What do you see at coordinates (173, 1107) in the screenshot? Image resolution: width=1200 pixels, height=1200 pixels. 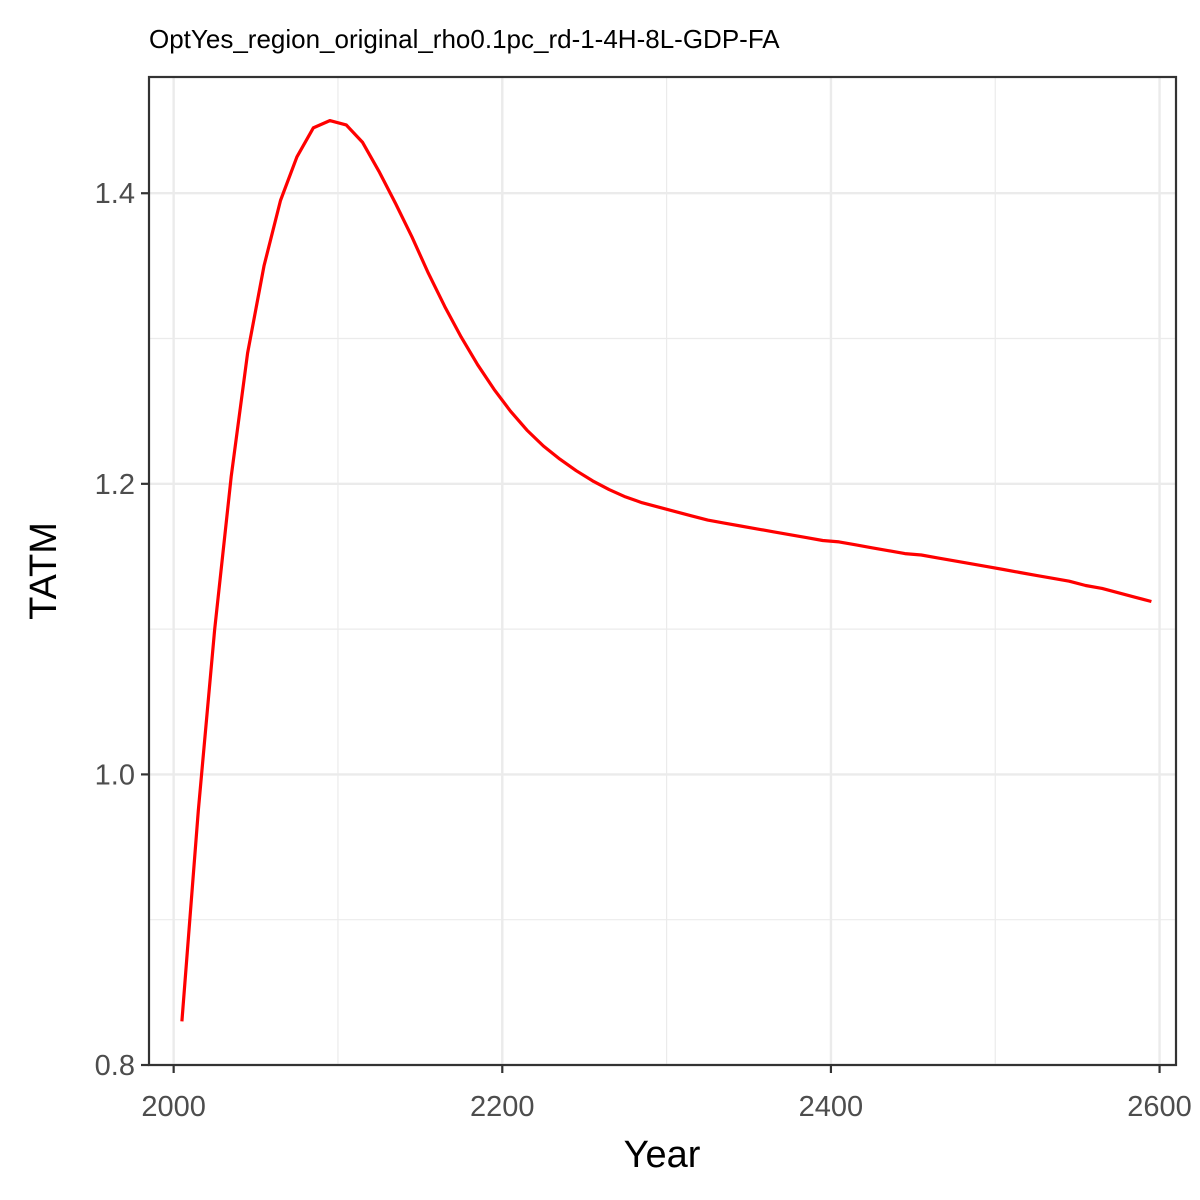 I see `x-tick-label: 2000` at bounding box center [173, 1107].